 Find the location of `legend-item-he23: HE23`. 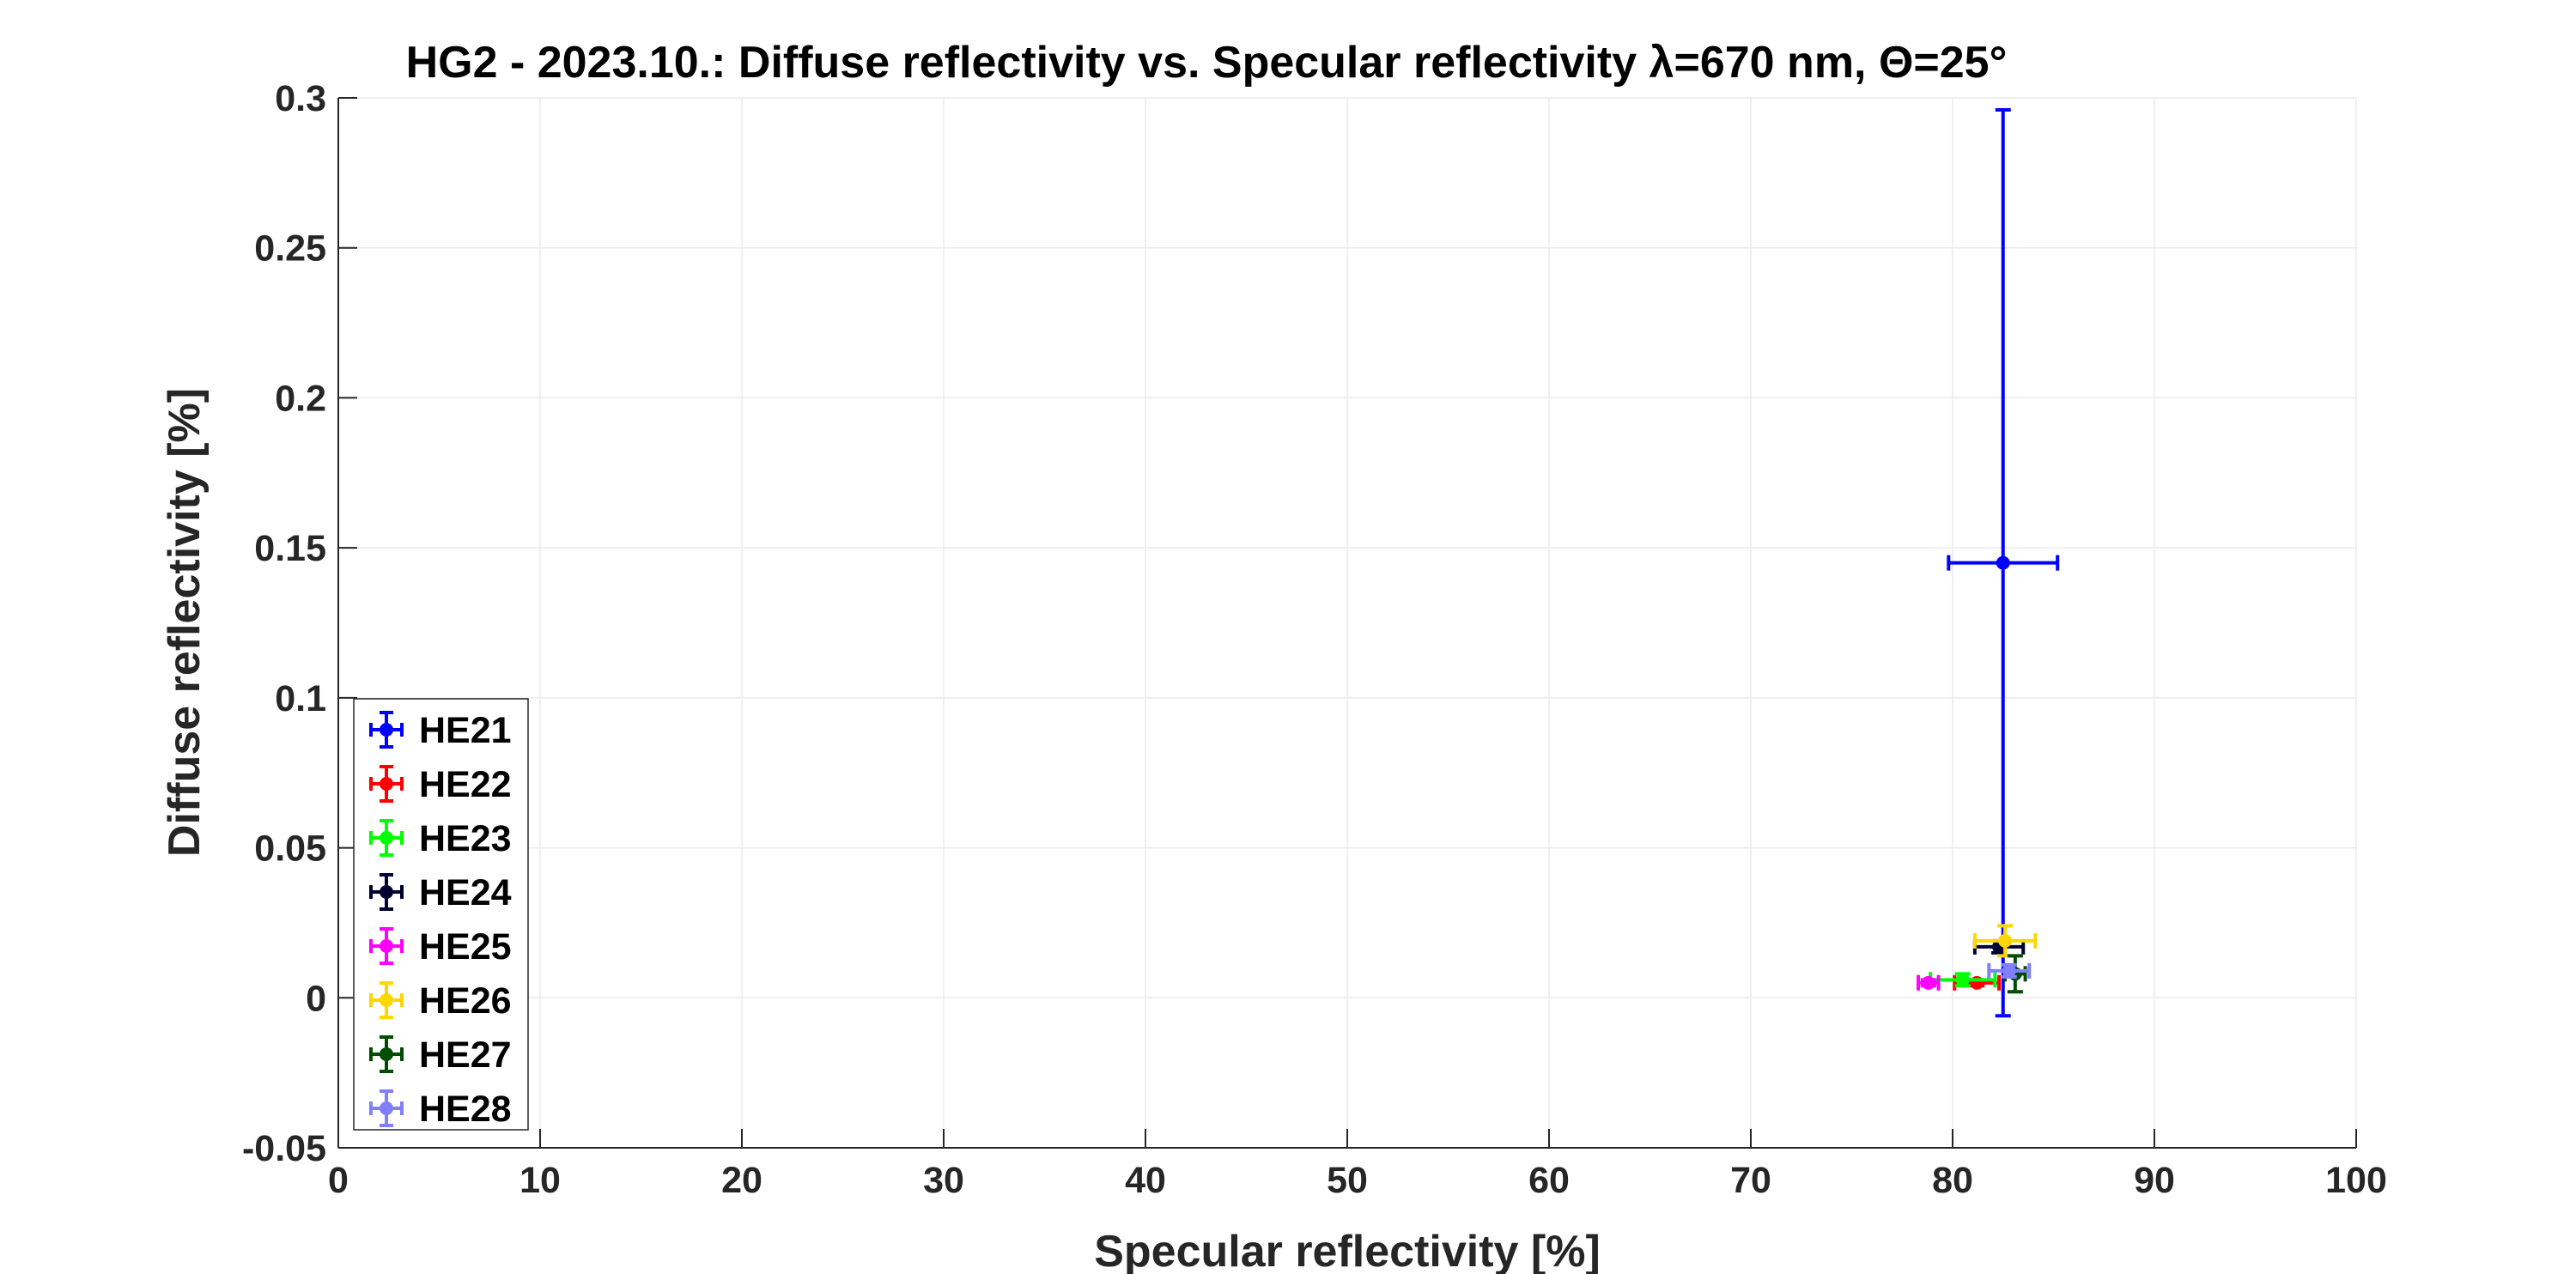

legend-item-he23: HE23 is located at coordinates (441, 839).